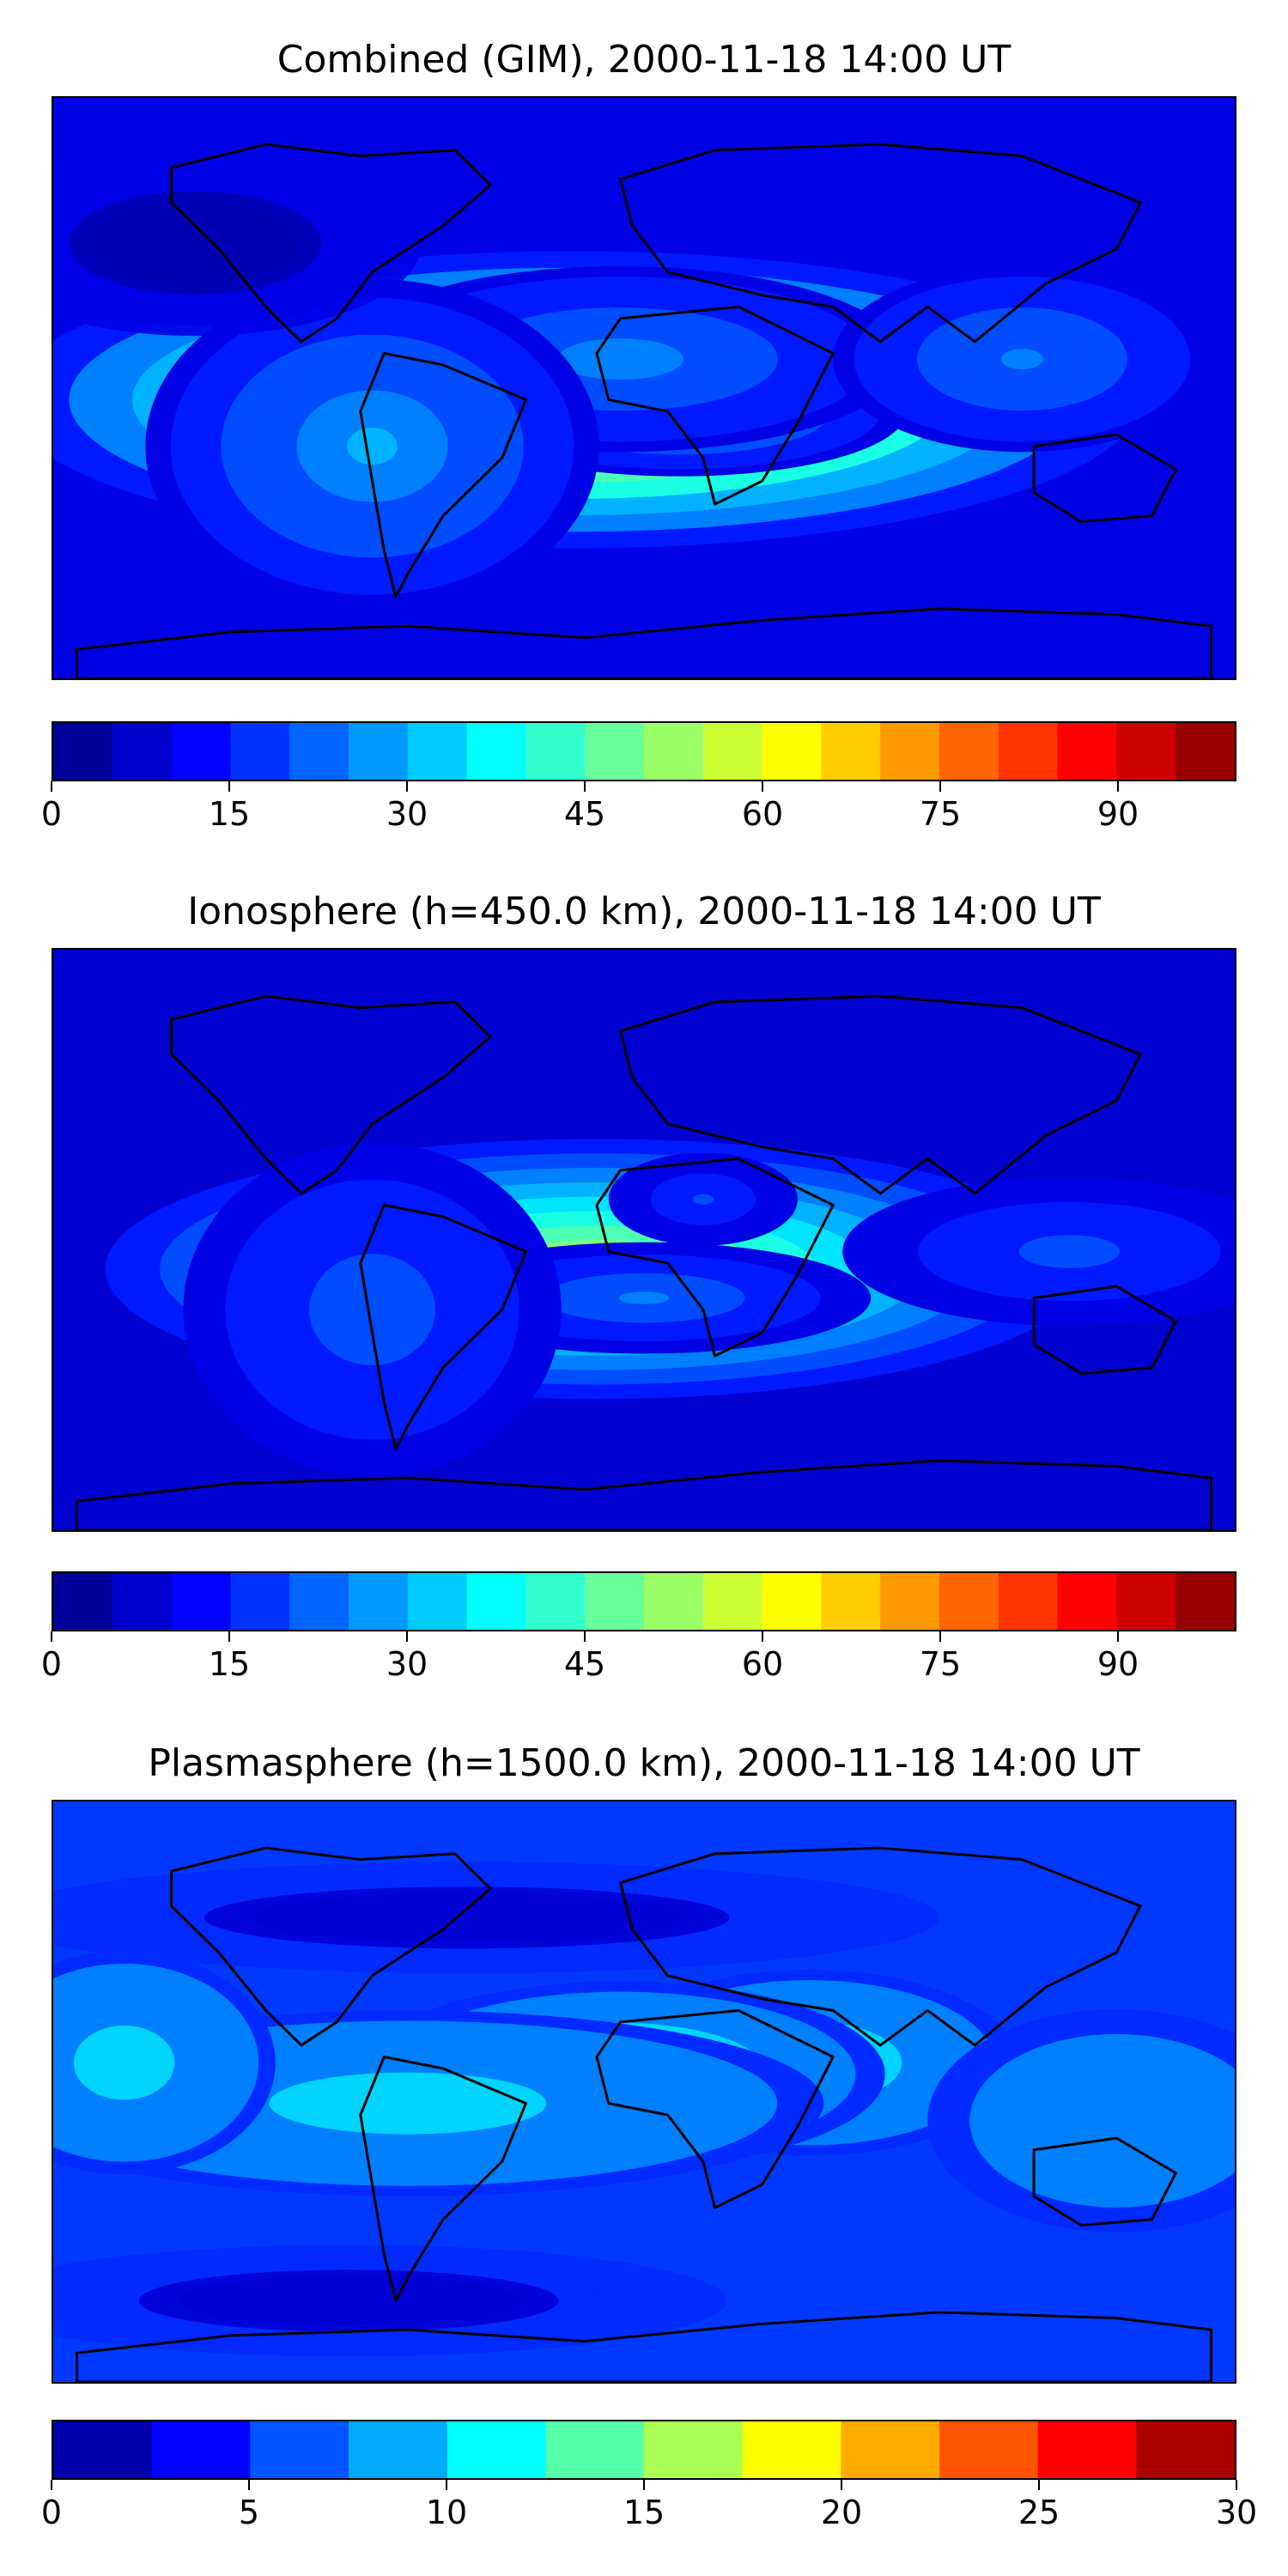  Describe the element at coordinates (229, 1664) in the screenshot. I see `tick-label: 15` at that location.